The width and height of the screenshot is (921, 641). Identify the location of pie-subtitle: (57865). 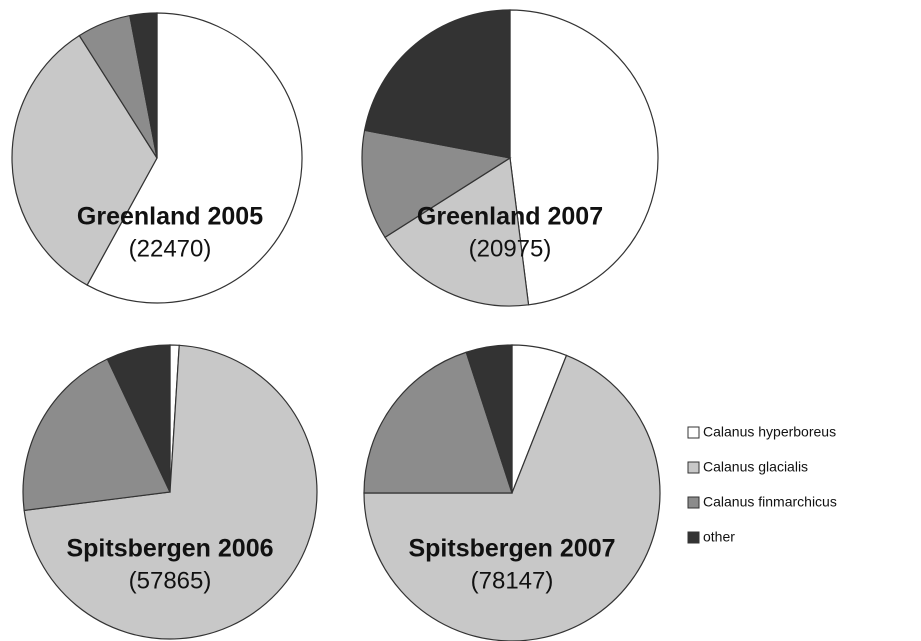
(170, 580).